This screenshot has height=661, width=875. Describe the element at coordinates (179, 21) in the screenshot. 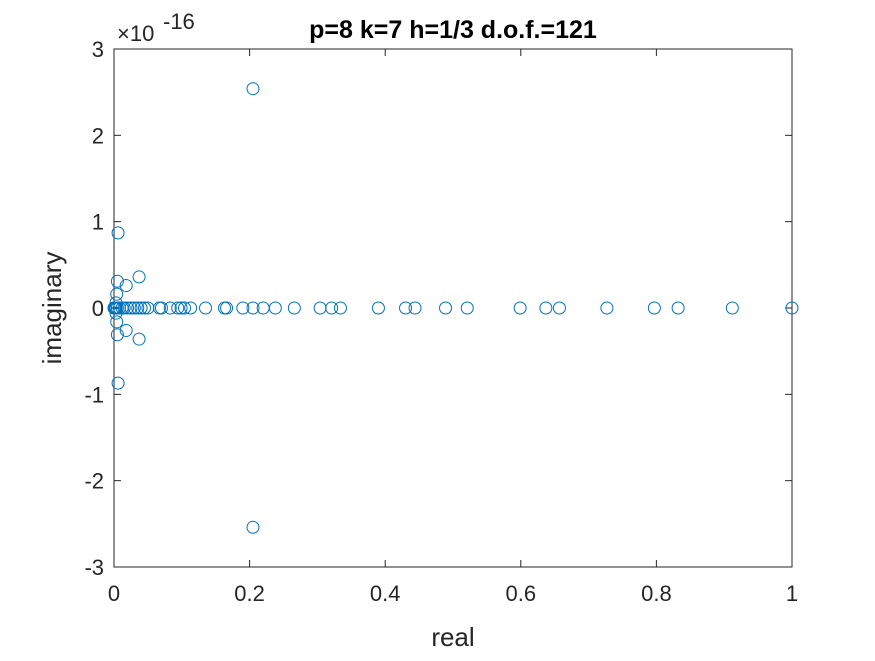

I see `y-multiplier-exponent: -16` at that location.